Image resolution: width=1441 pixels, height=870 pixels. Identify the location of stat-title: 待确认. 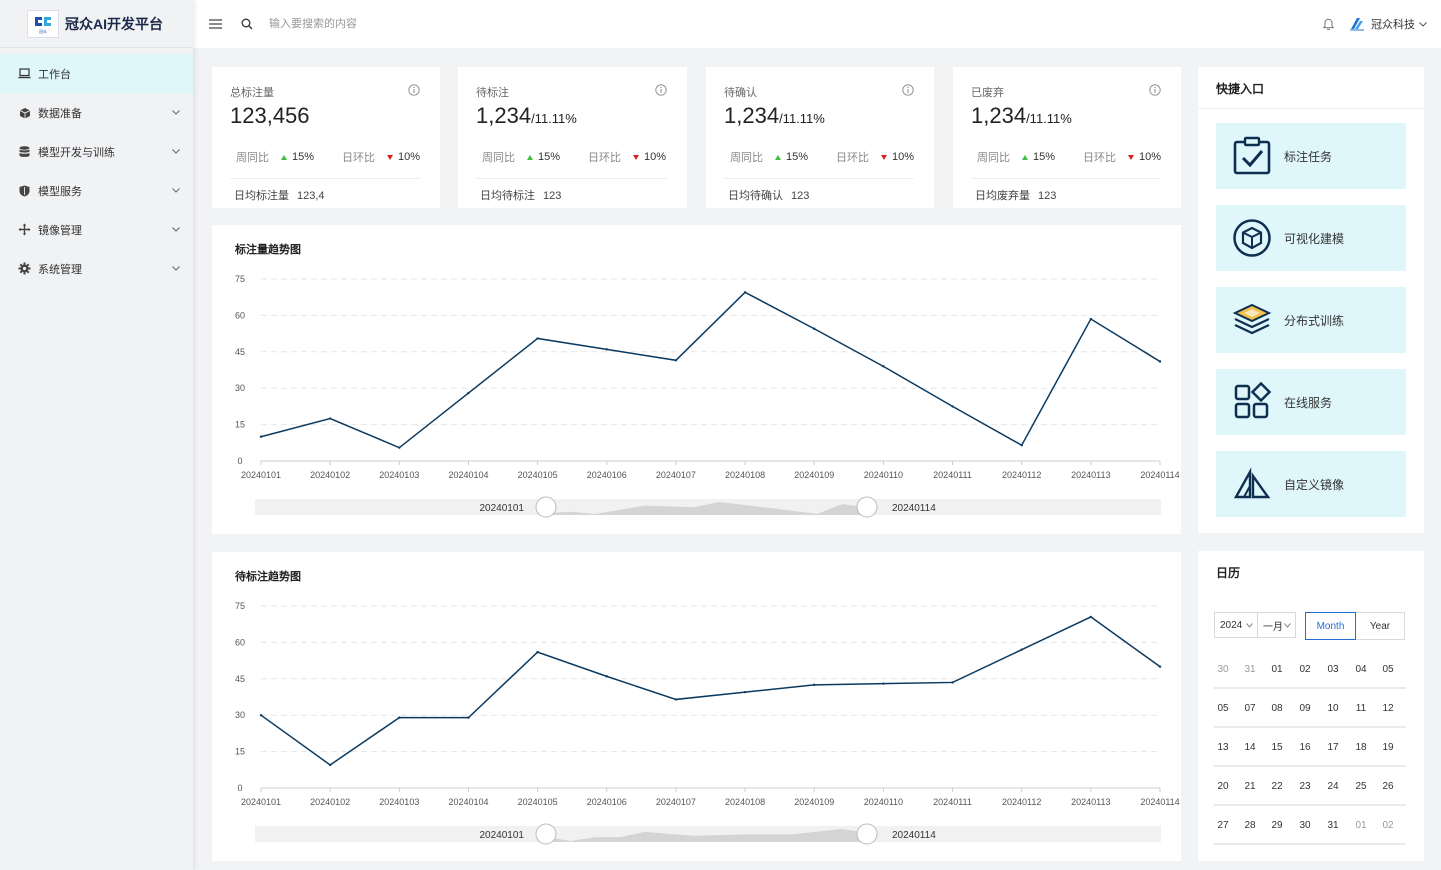
(740, 93).